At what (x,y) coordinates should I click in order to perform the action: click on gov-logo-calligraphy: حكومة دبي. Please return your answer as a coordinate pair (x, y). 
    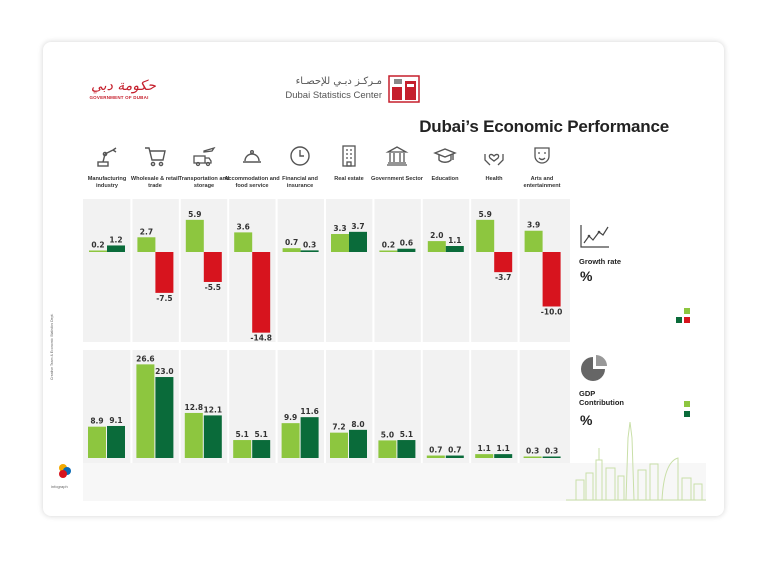
    Looking at the image, I should click on (123, 86).